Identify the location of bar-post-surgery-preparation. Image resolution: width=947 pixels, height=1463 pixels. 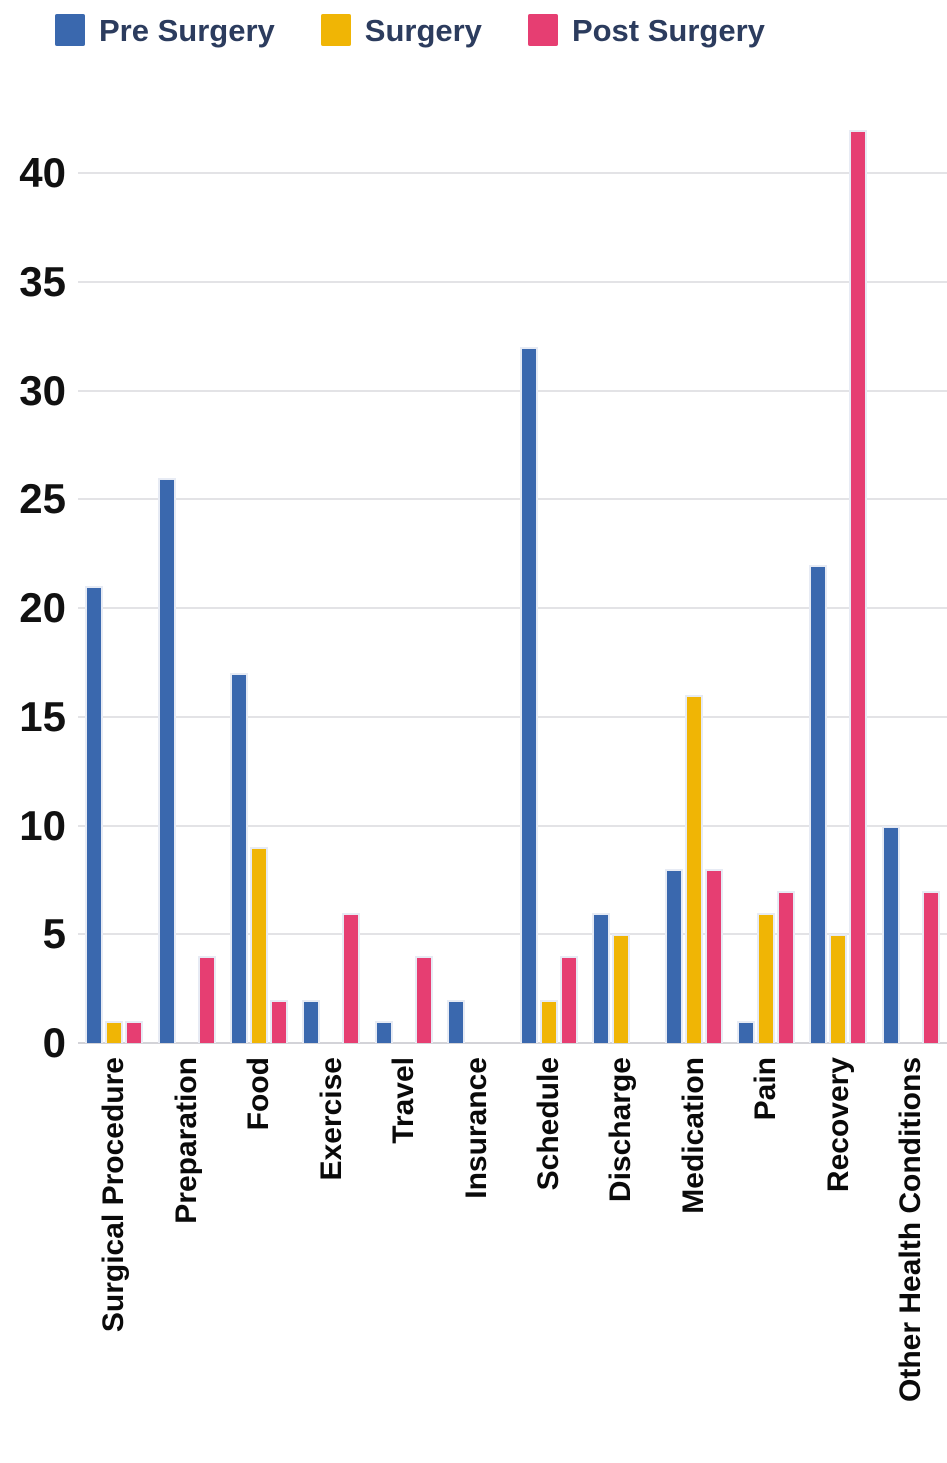
(206, 999).